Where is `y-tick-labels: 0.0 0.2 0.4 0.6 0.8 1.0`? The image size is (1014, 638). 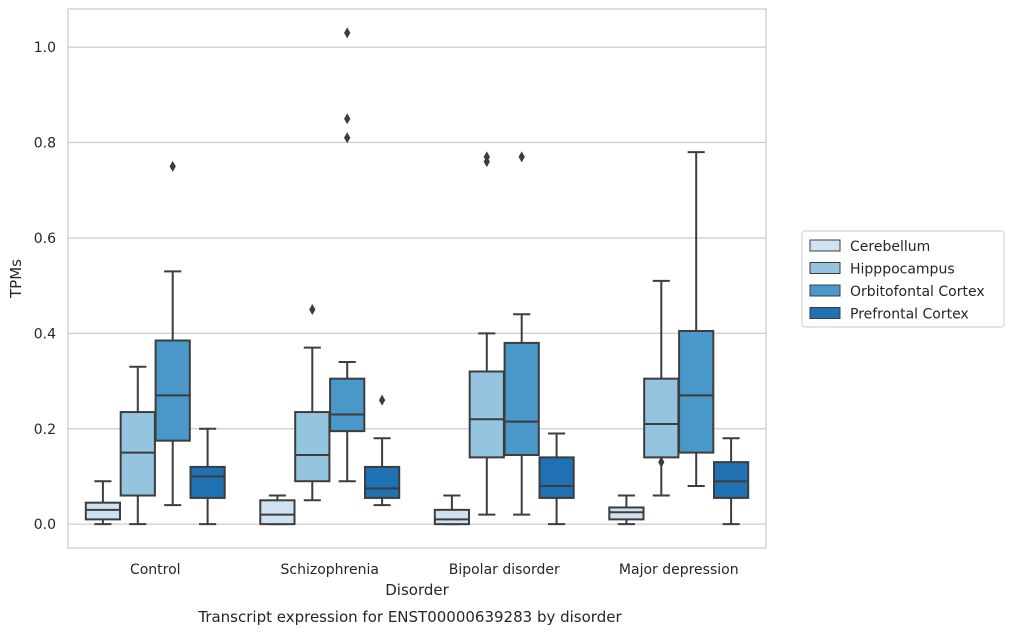 y-tick-labels: 0.0 0.2 0.4 0.6 0.8 1.0 is located at coordinates (45, 286).